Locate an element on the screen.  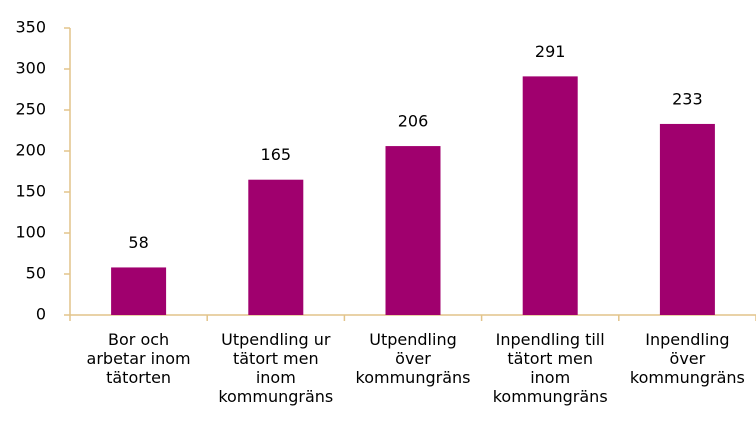
y-tick-label: 250 is located at coordinates (30, 109).